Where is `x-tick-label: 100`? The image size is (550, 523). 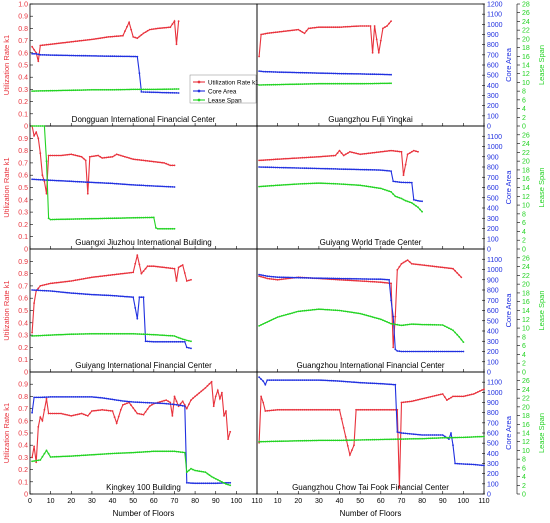
x-tick-label: 100 is located at coordinates (464, 501).